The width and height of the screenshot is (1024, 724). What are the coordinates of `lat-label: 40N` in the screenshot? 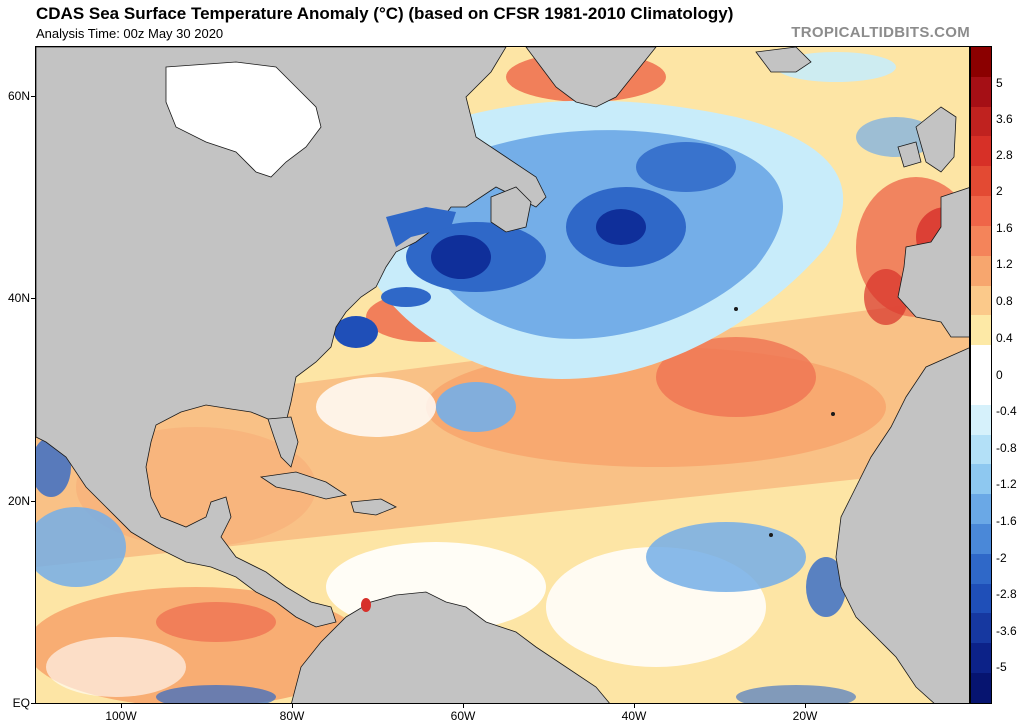 It's located at (18, 298).